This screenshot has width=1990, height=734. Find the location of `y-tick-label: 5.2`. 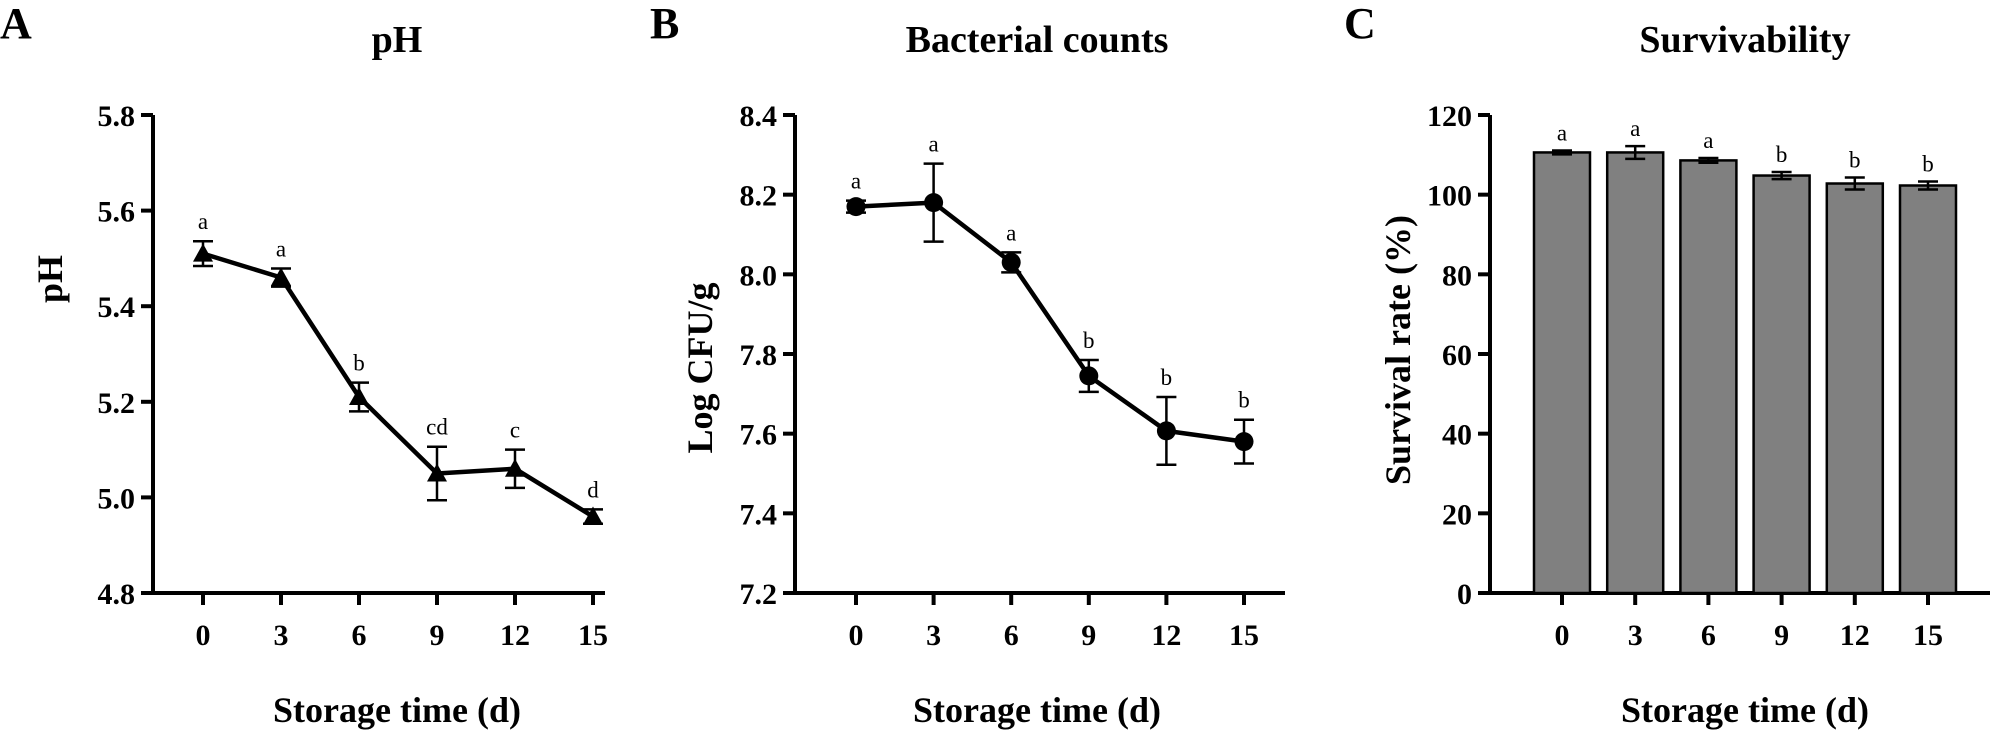

y-tick-label: 5.2 is located at coordinates (117, 403).